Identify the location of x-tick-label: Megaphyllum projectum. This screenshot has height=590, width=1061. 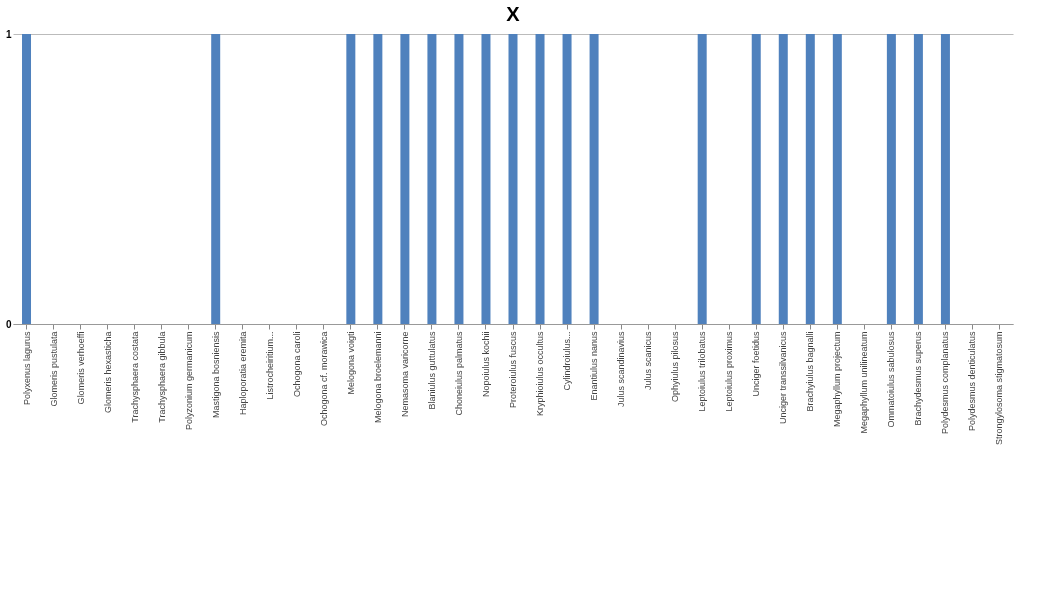
(837, 379).